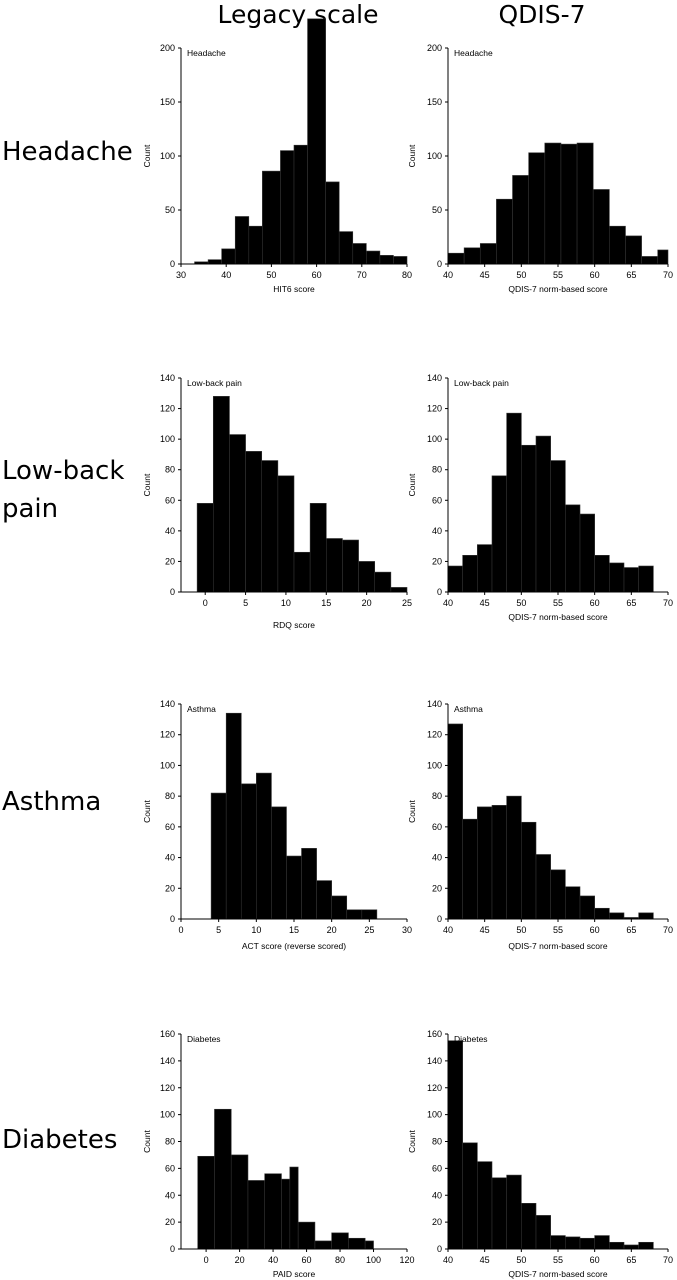  Describe the element at coordinates (437, 858) in the screenshot. I see `asthma-qdis-y-tick-label-2: 40` at that location.